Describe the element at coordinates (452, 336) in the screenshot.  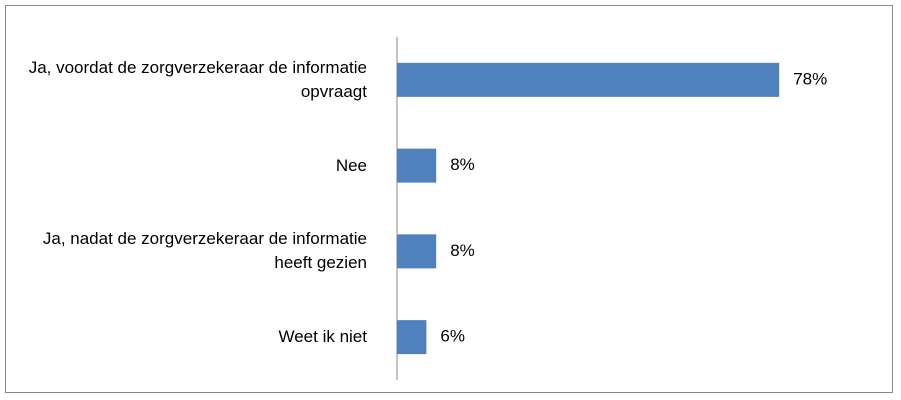
I see `value-label: 6%` at that location.